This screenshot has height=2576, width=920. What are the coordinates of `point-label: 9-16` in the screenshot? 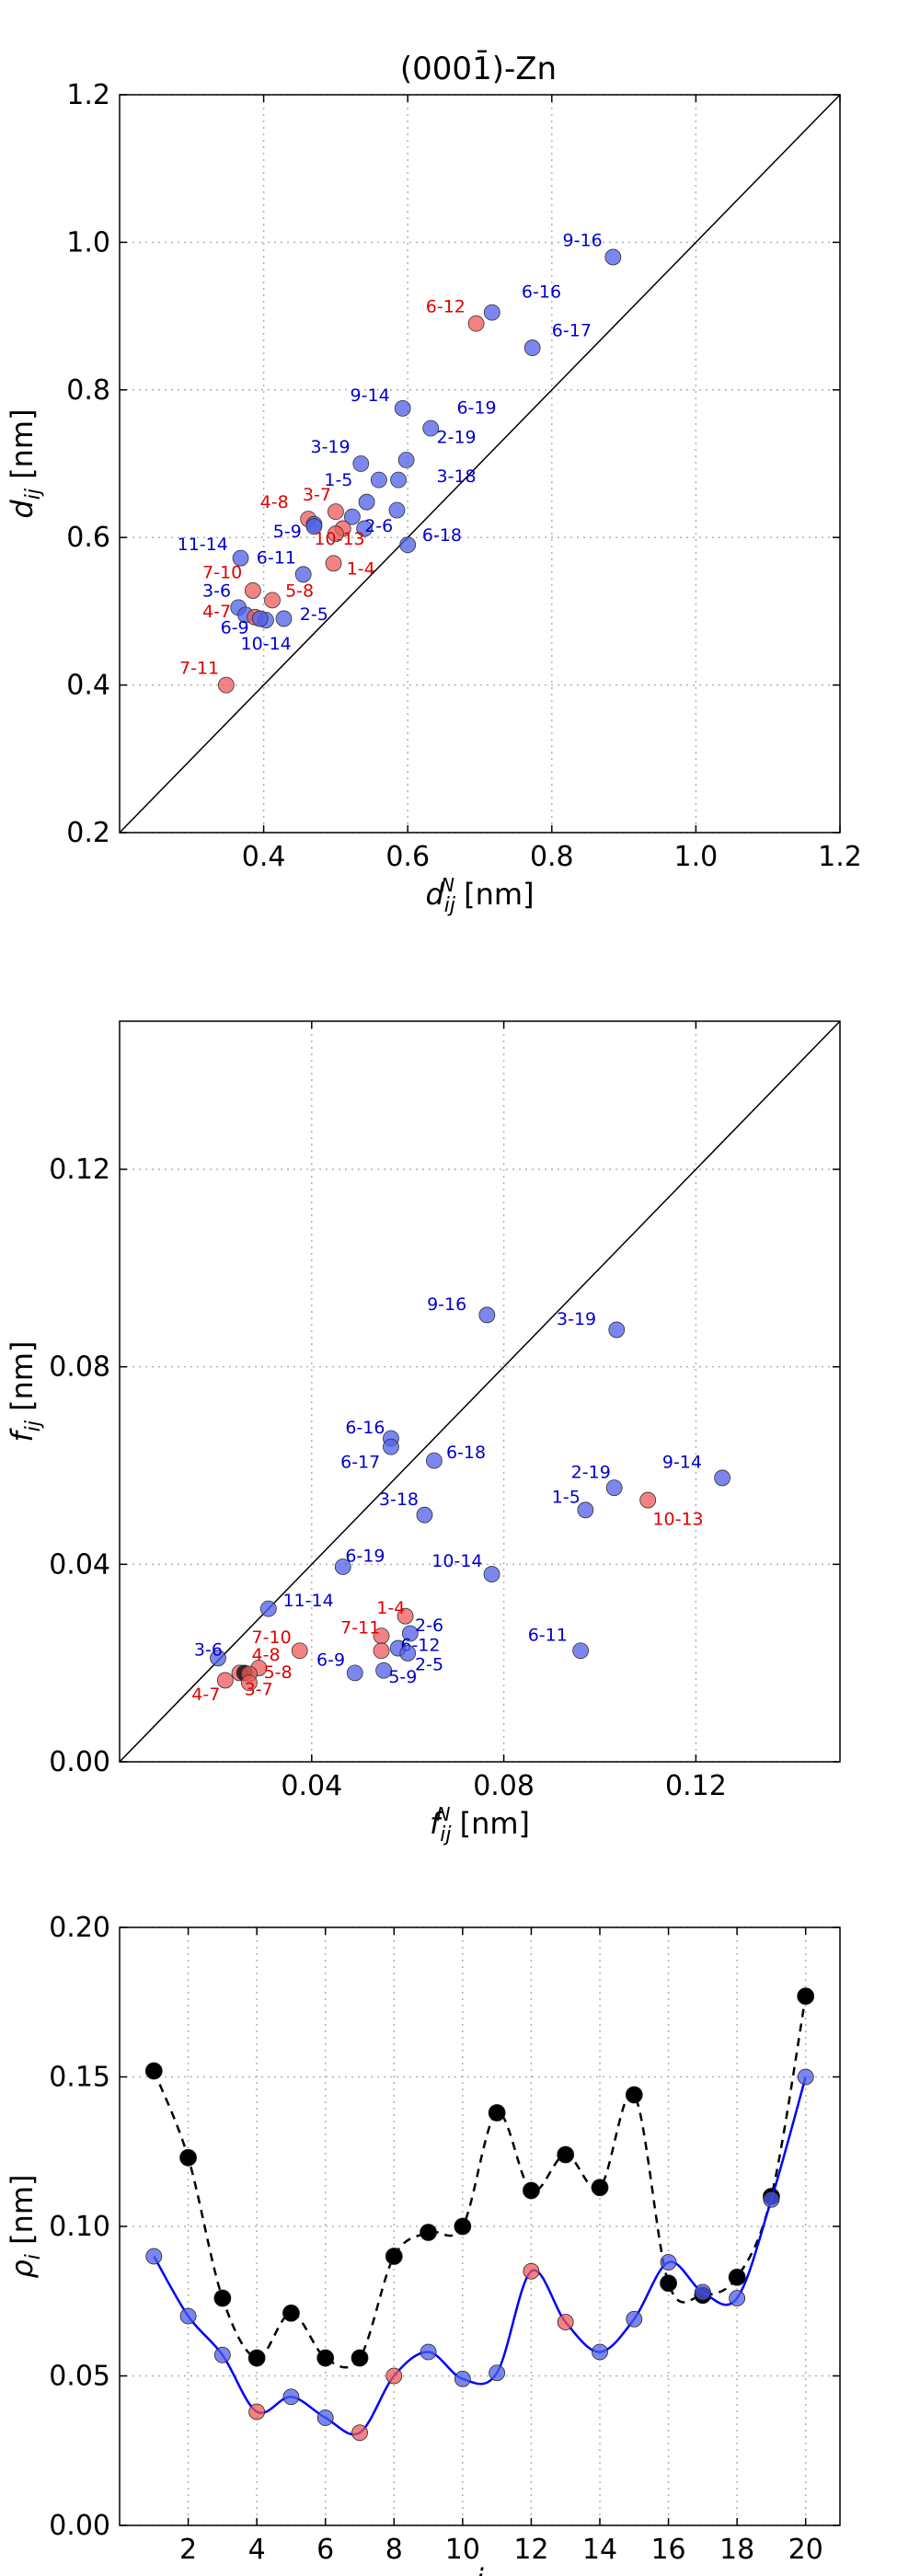 It's located at (446, 1304).